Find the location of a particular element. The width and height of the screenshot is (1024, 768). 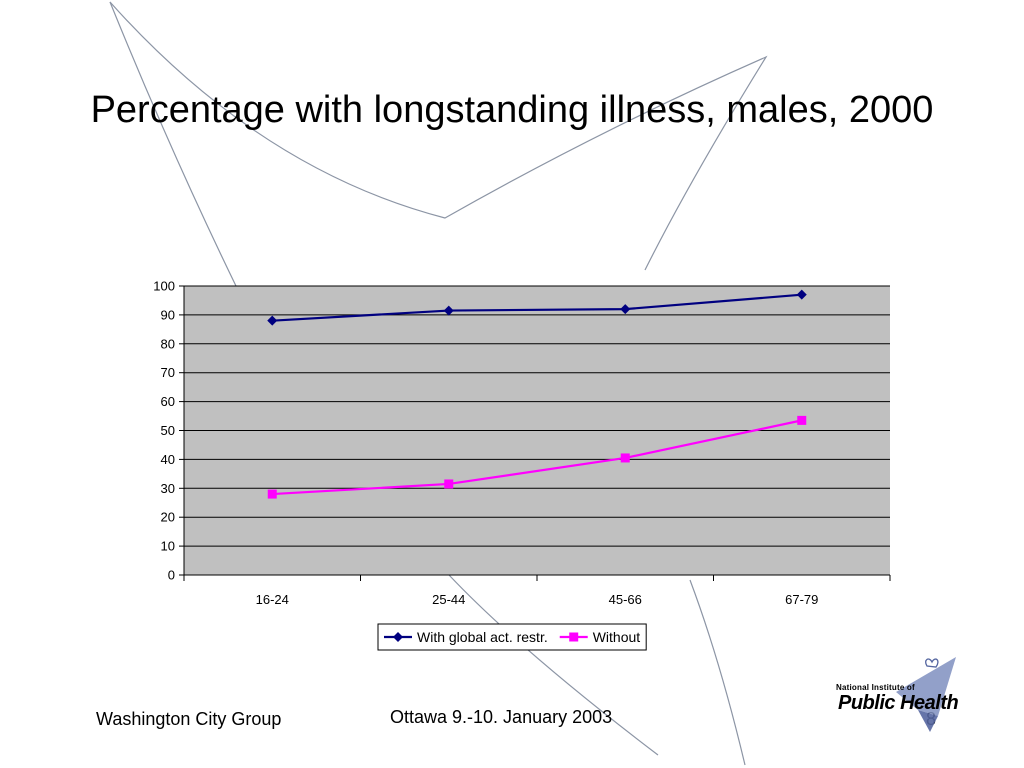

y-tick-label: 50 is located at coordinates (168, 430).